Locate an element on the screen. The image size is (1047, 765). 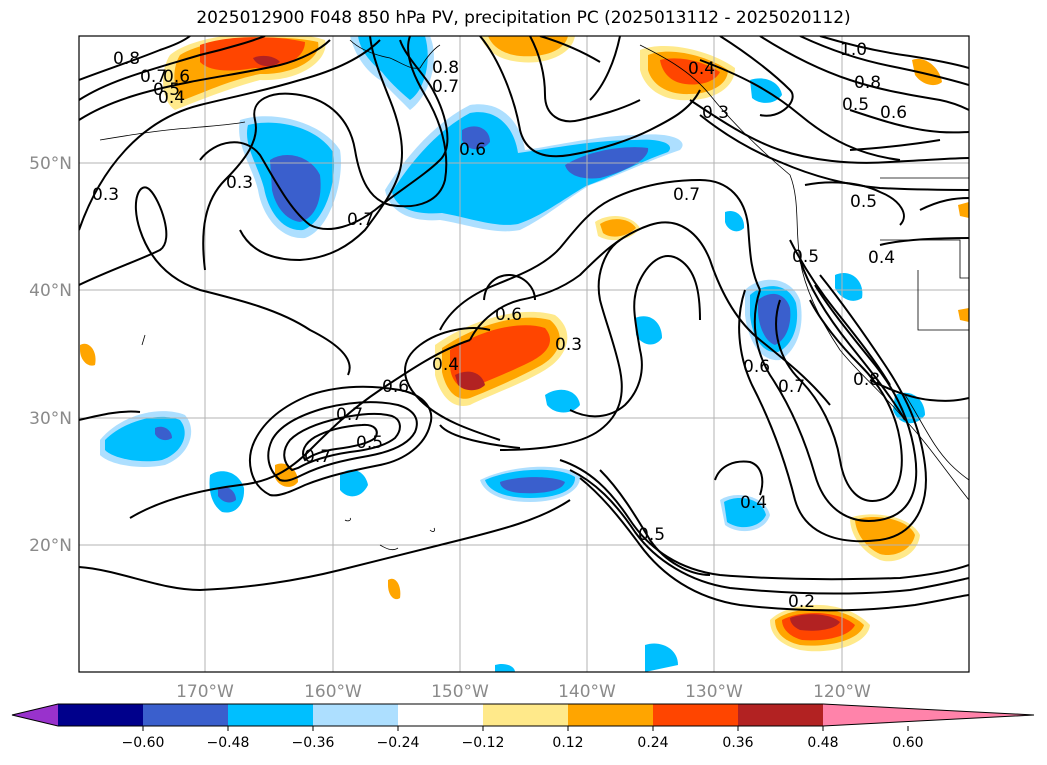
lon-label-120w: 120°W is located at coordinates (842, 692).